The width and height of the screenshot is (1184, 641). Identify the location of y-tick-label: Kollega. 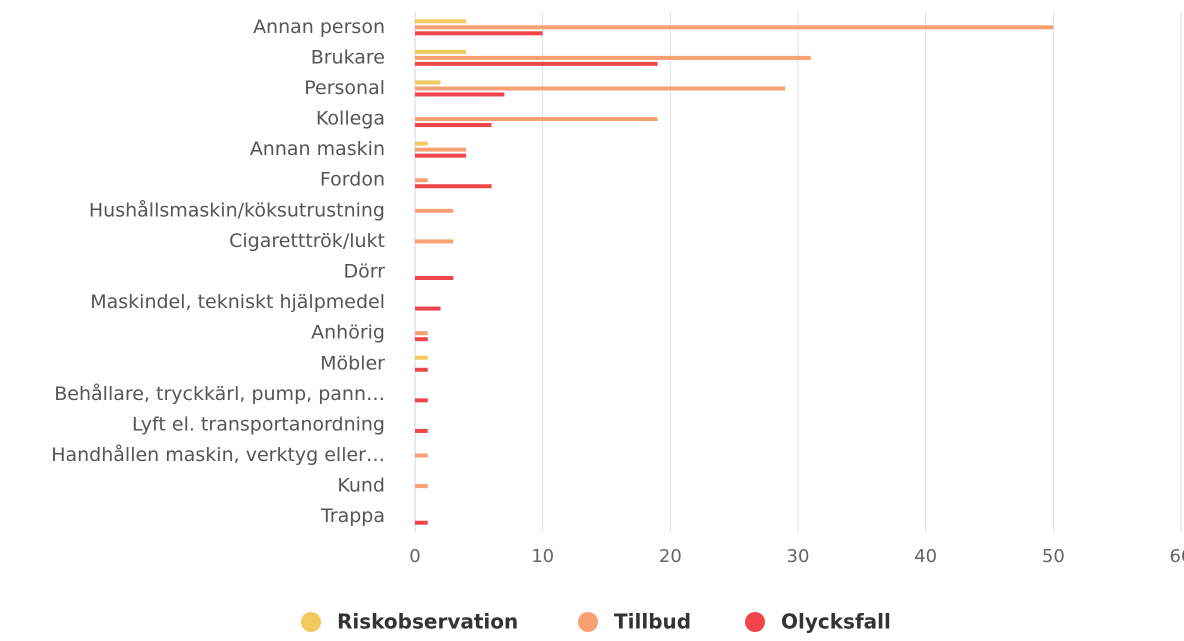
(350, 119).